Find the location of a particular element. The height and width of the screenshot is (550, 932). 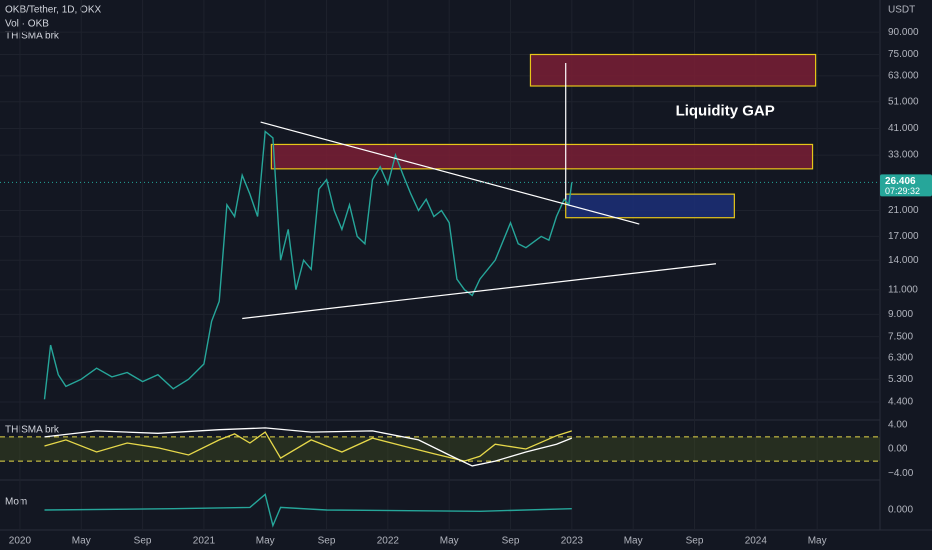

y-tick-label: 6.300 is located at coordinates (900, 358).